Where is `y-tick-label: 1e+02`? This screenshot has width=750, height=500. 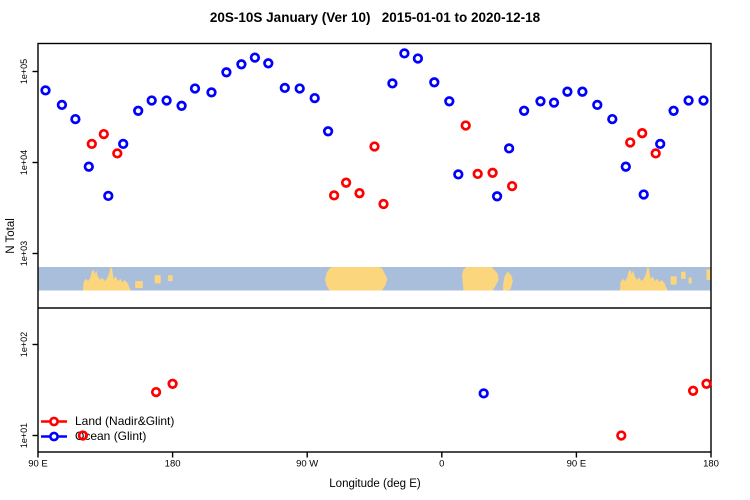 y-tick-label: 1e+02 is located at coordinates (24, 344).